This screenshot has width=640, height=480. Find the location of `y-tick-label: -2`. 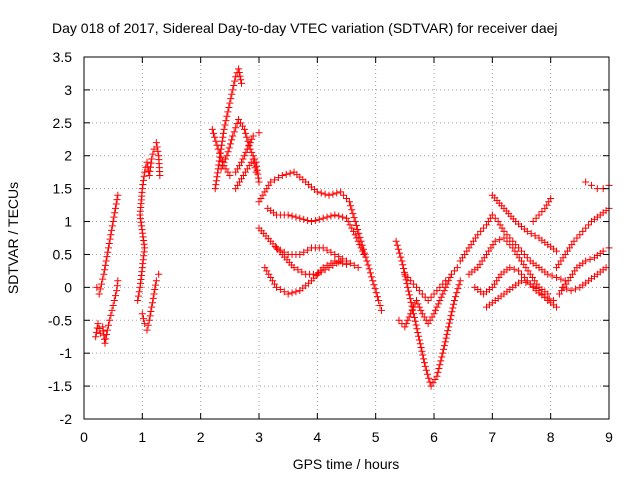

y-tick-label: -2 is located at coordinates (66, 419).